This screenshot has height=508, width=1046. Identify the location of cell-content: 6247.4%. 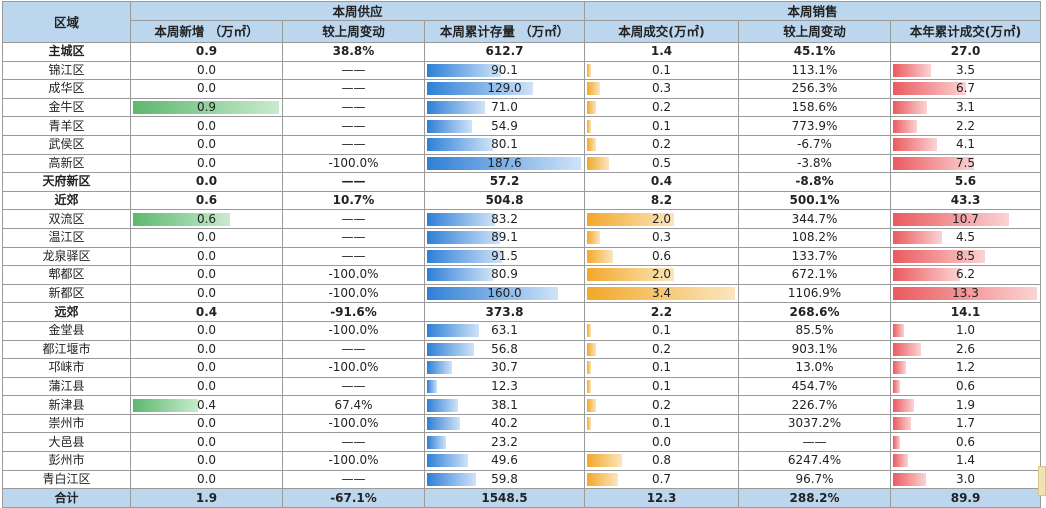
(815, 461).